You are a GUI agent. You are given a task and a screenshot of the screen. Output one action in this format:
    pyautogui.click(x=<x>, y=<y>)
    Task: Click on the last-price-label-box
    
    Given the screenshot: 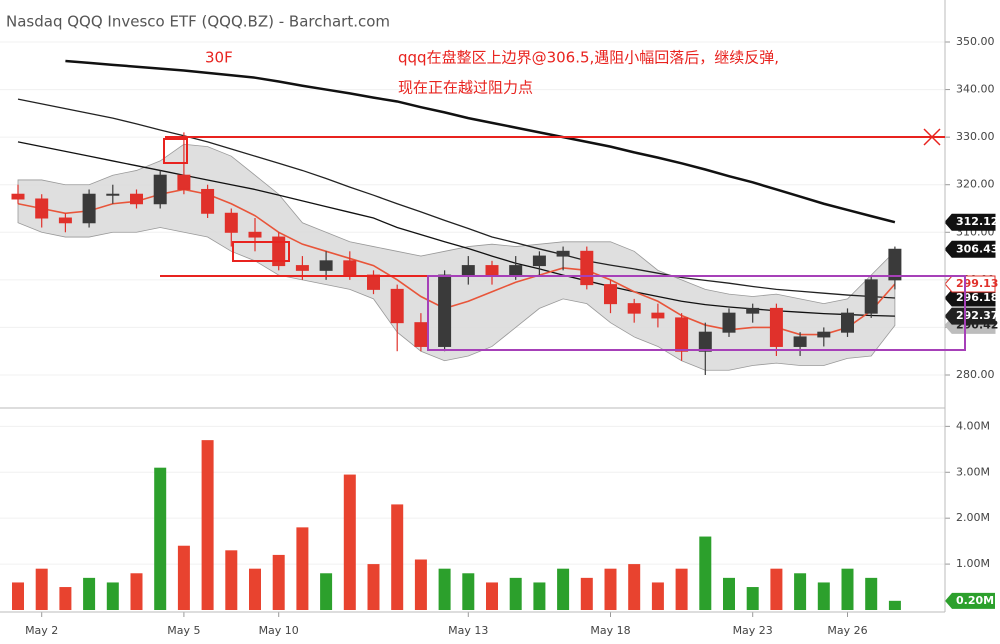 What is the action you would take?
    pyautogui.click(x=970, y=249)
    